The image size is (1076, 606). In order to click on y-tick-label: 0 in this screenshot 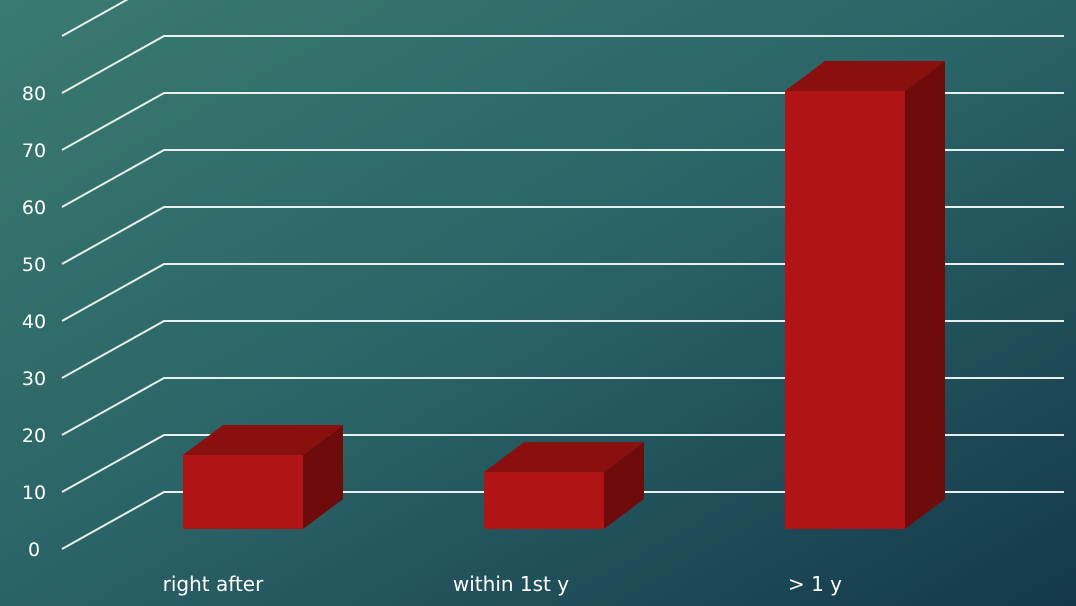, I will do `click(34, 550)`.